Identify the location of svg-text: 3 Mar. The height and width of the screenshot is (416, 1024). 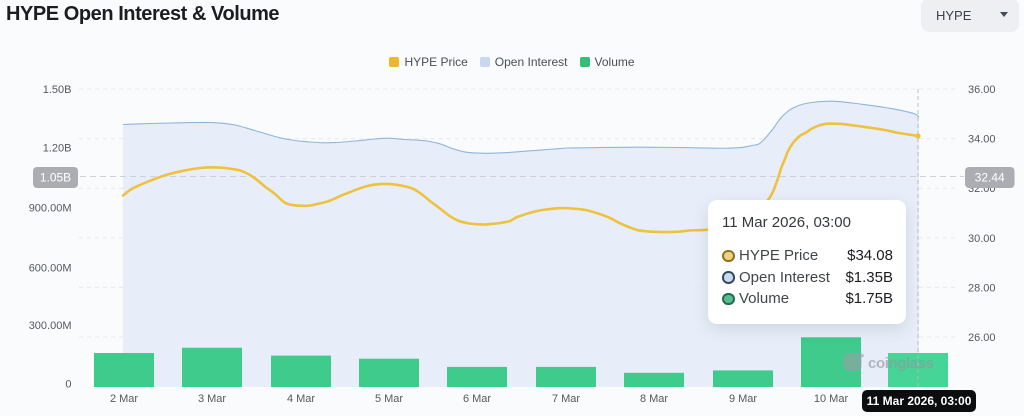
(212, 399).